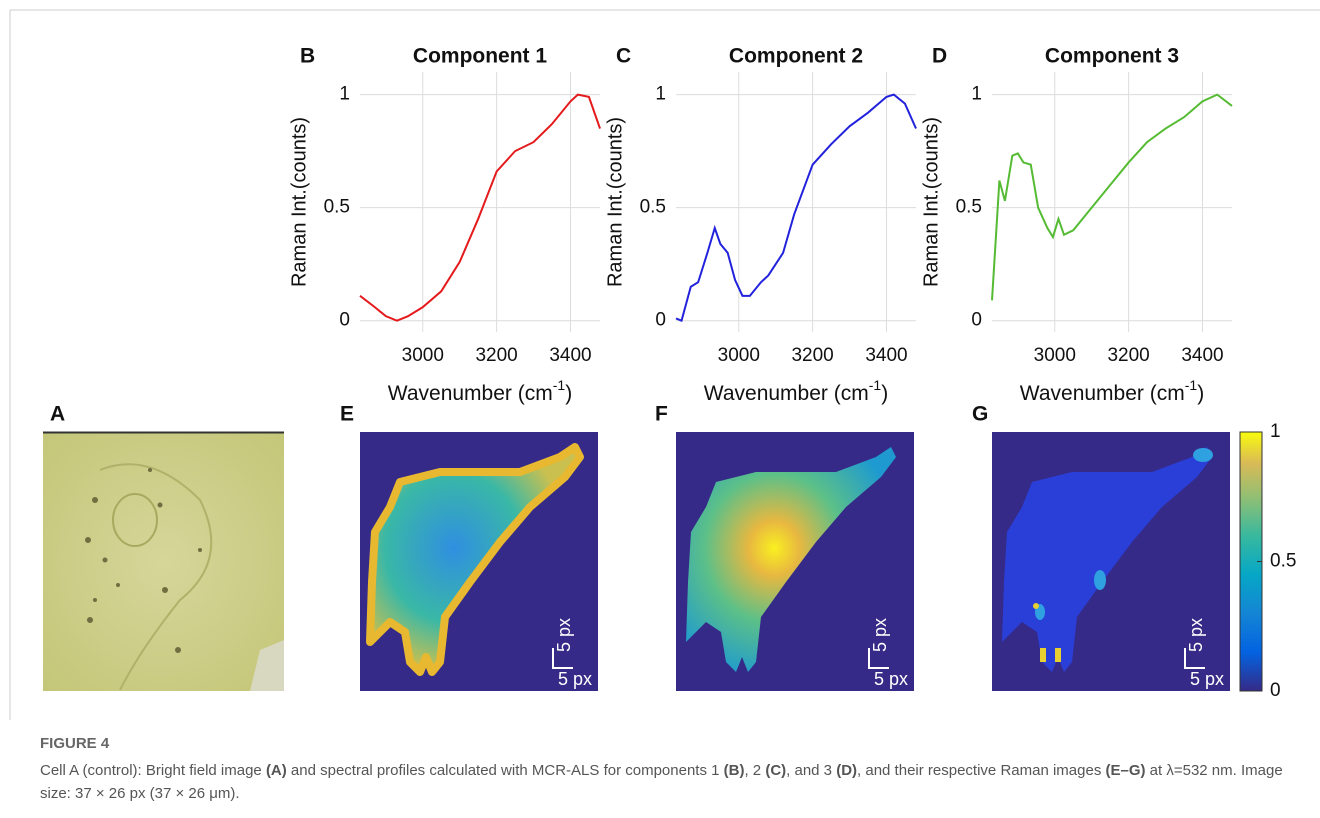 This screenshot has width=1320, height=818. What do you see at coordinates (981, 770) in the screenshot?
I see `caption-text: , and their respective Raman images` at bounding box center [981, 770].